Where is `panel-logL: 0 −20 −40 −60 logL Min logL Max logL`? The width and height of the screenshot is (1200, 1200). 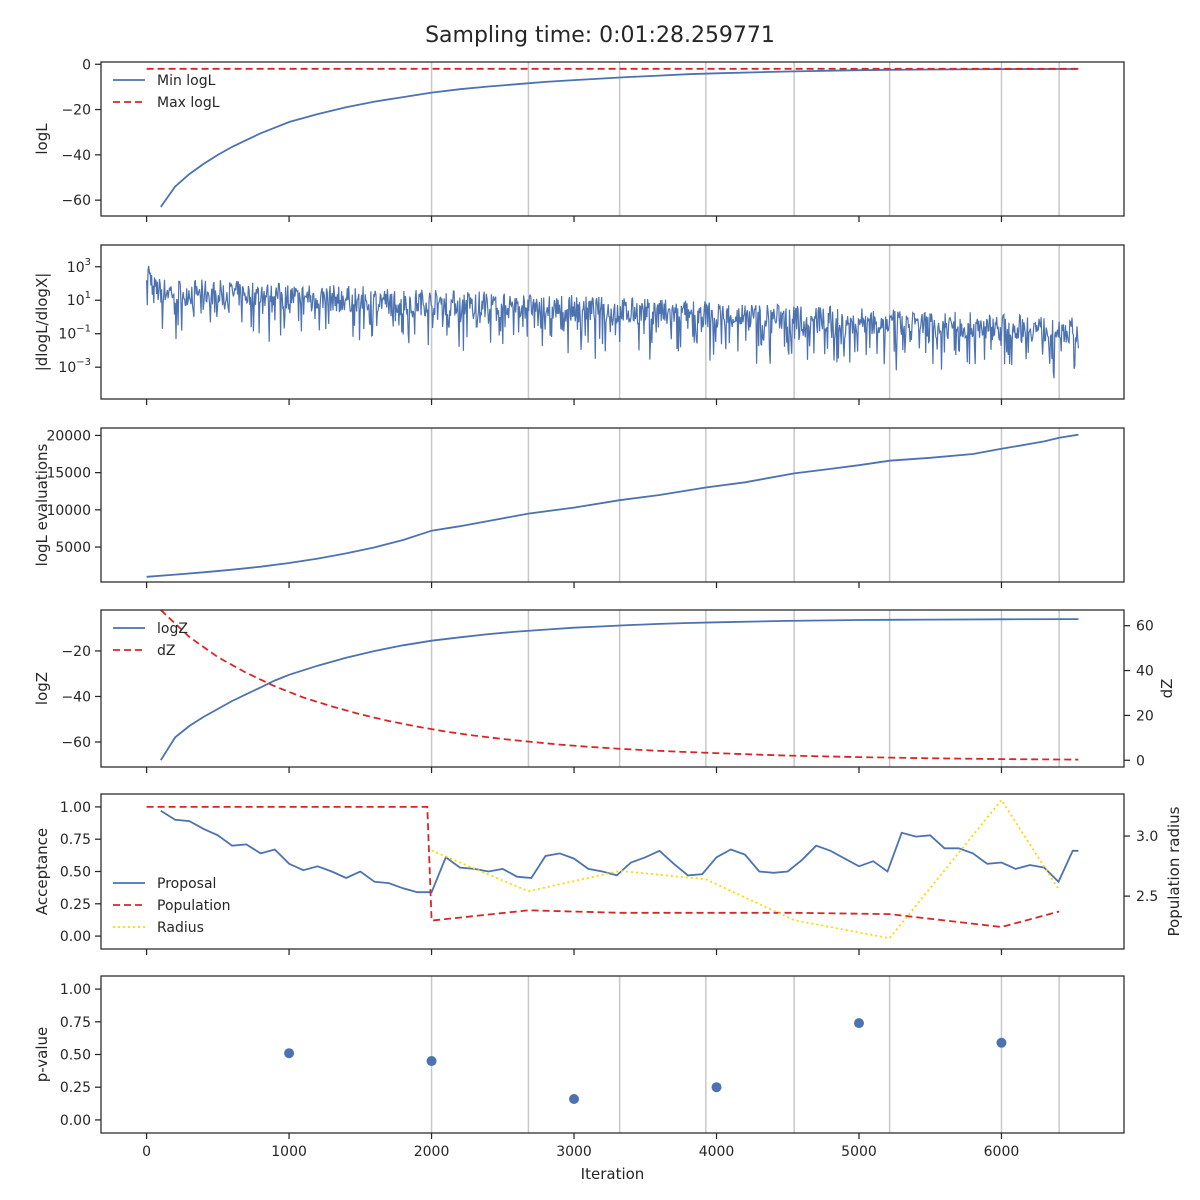
panel-logL: 0 −20 −40 −60 logL Min logL Max logL is located at coordinates (579, 139).